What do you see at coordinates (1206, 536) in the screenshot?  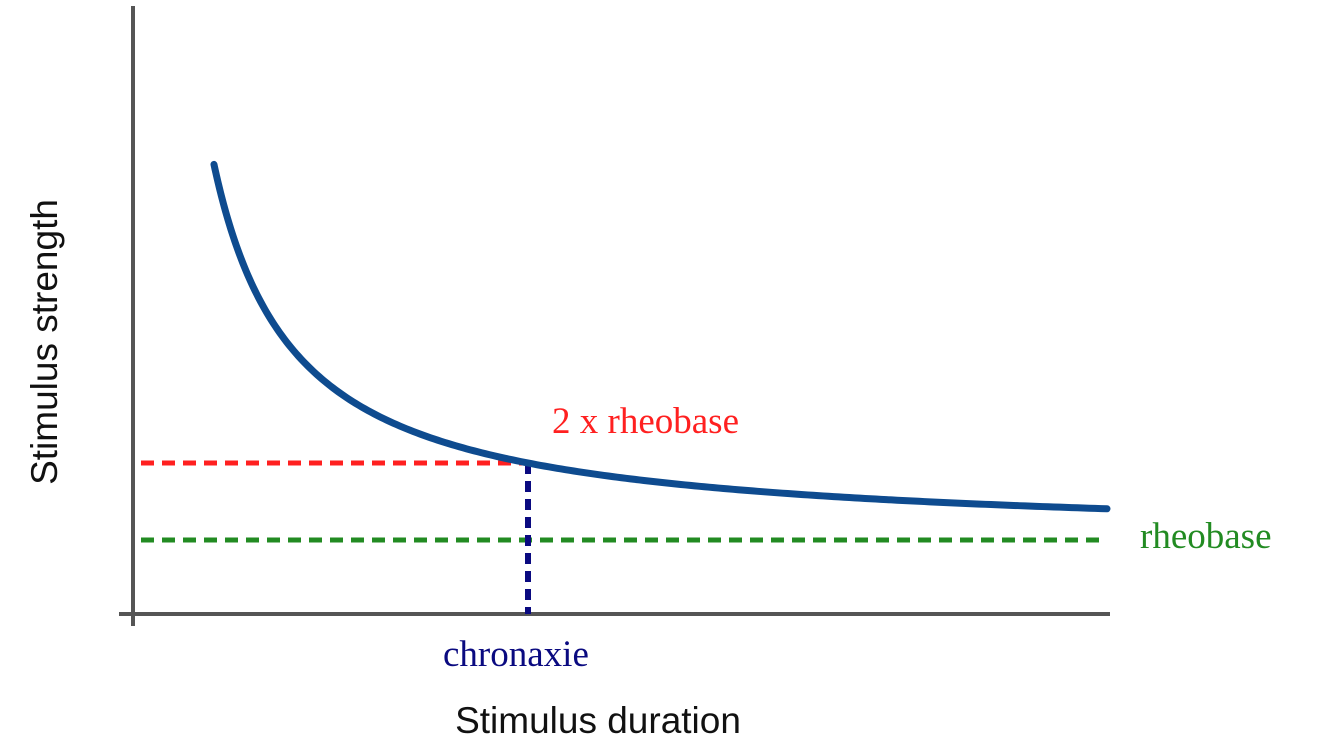 I see `rheobase-label: rheobase` at bounding box center [1206, 536].